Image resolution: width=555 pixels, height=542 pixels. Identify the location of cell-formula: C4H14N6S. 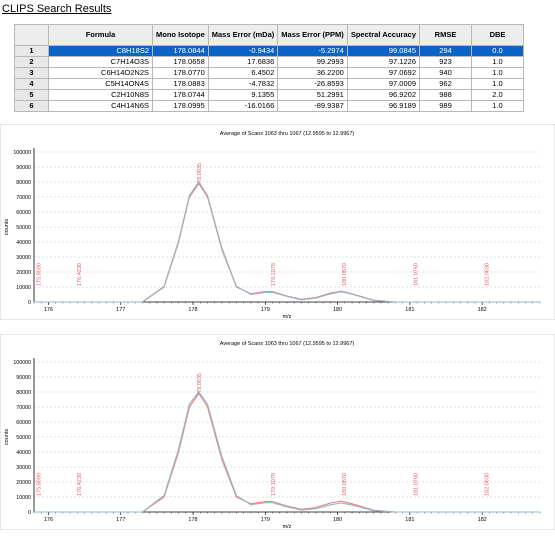
(100, 106).